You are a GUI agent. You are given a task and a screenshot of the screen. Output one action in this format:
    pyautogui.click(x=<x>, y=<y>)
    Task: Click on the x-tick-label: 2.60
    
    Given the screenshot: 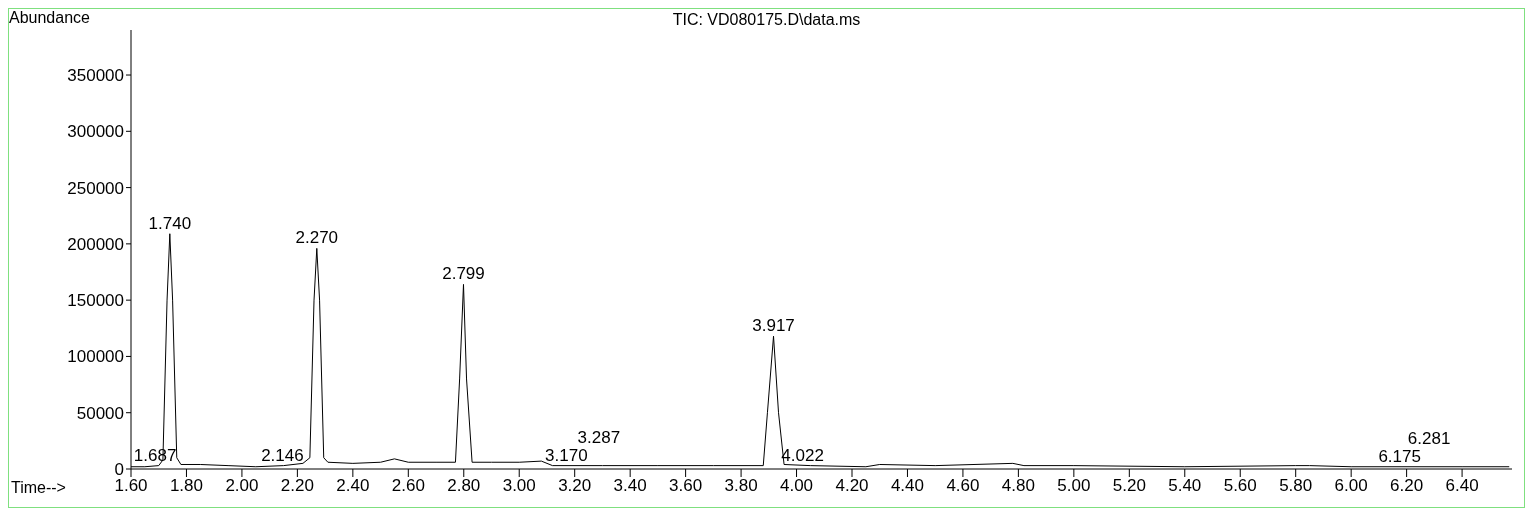 What is the action you would take?
    pyautogui.click(x=408, y=486)
    